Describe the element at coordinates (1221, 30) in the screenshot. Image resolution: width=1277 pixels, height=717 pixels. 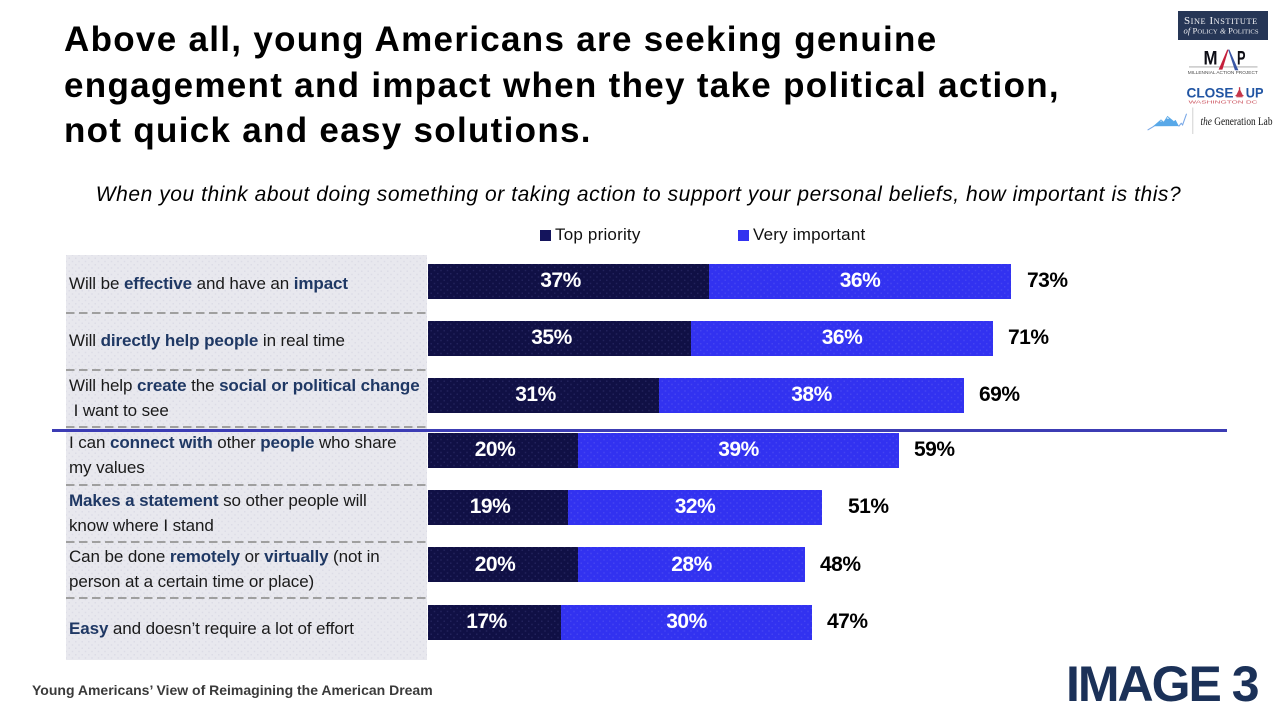
I see `svg-text: of POLICY & POLITICS` at that location.